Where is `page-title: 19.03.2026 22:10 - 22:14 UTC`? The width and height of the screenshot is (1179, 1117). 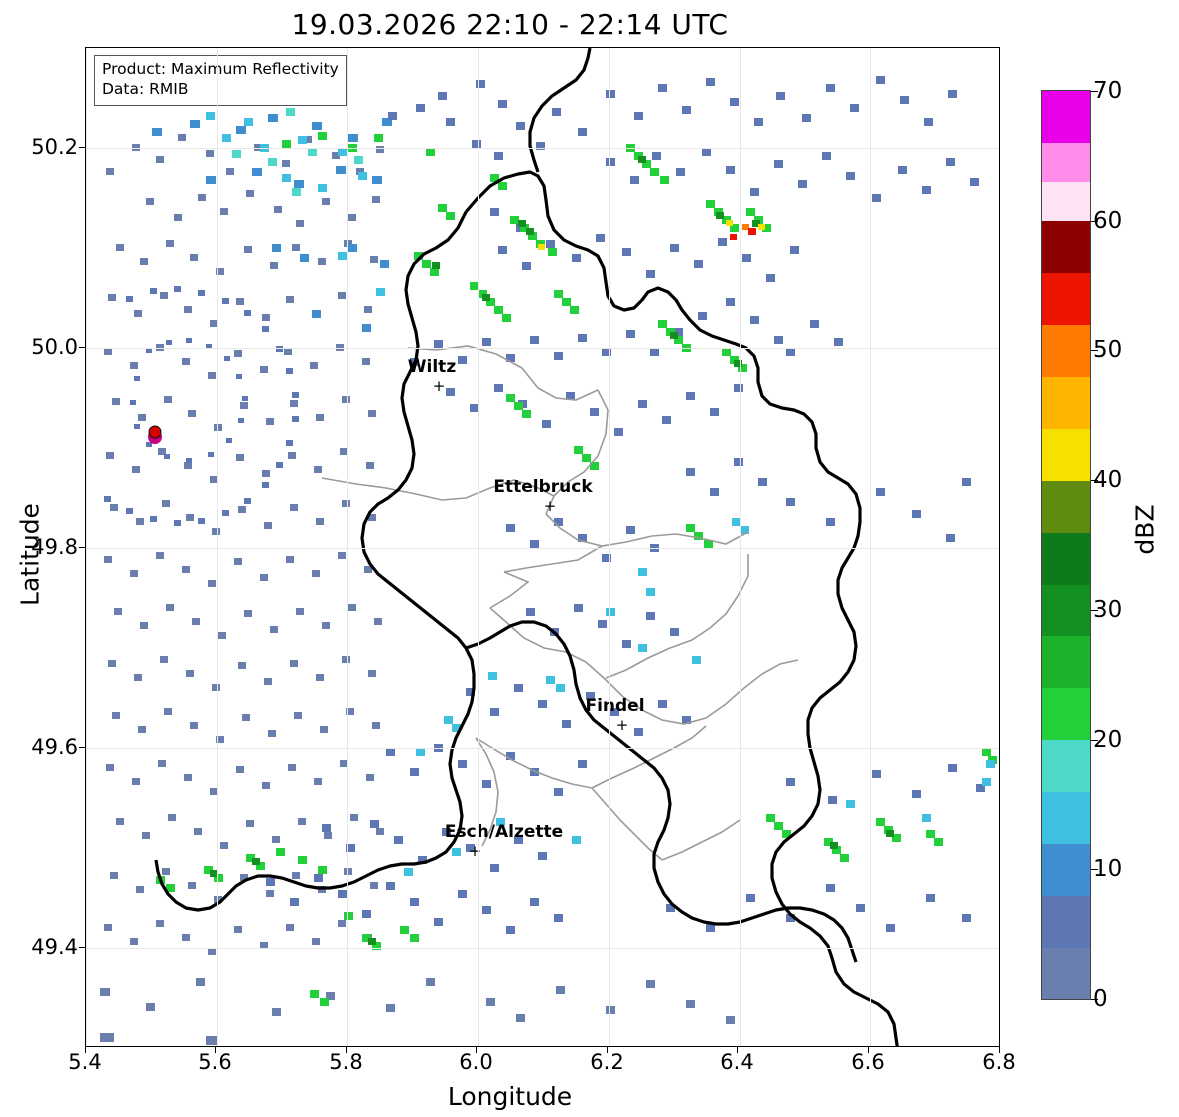 page-title: 19.03.2026 22:10 - 22:14 UTC is located at coordinates (510, 24).